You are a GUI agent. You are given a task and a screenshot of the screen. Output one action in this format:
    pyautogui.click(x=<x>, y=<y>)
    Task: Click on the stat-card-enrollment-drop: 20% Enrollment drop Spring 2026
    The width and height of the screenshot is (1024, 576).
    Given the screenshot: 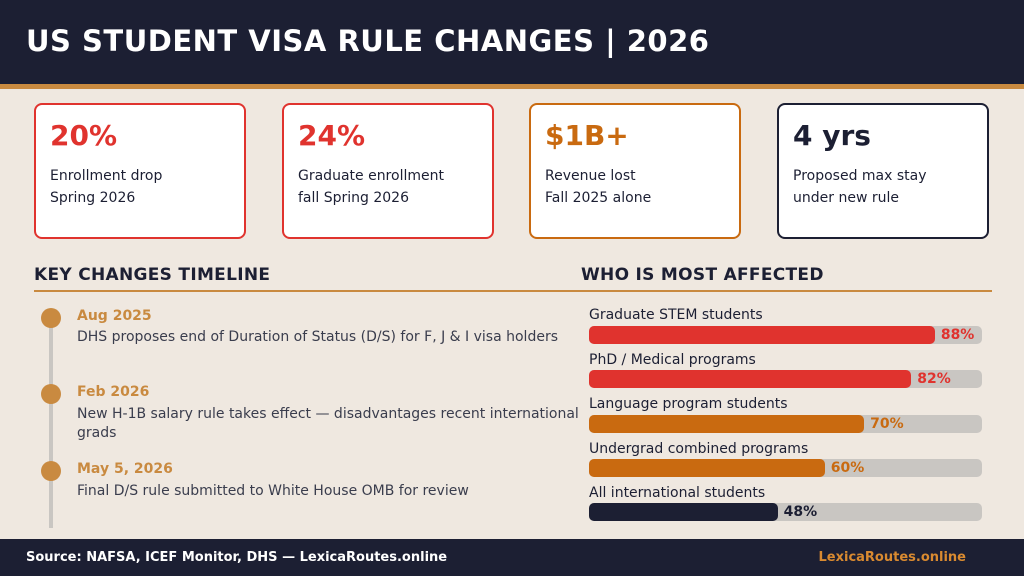 What is the action you would take?
    pyautogui.click(x=140, y=171)
    